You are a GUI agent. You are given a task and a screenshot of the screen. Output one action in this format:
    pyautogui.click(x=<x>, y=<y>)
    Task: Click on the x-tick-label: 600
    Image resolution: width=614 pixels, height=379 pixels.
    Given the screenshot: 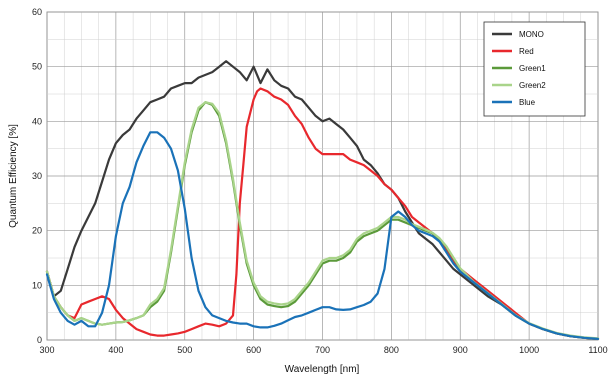 What is the action you would take?
    pyautogui.click(x=253, y=350)
    